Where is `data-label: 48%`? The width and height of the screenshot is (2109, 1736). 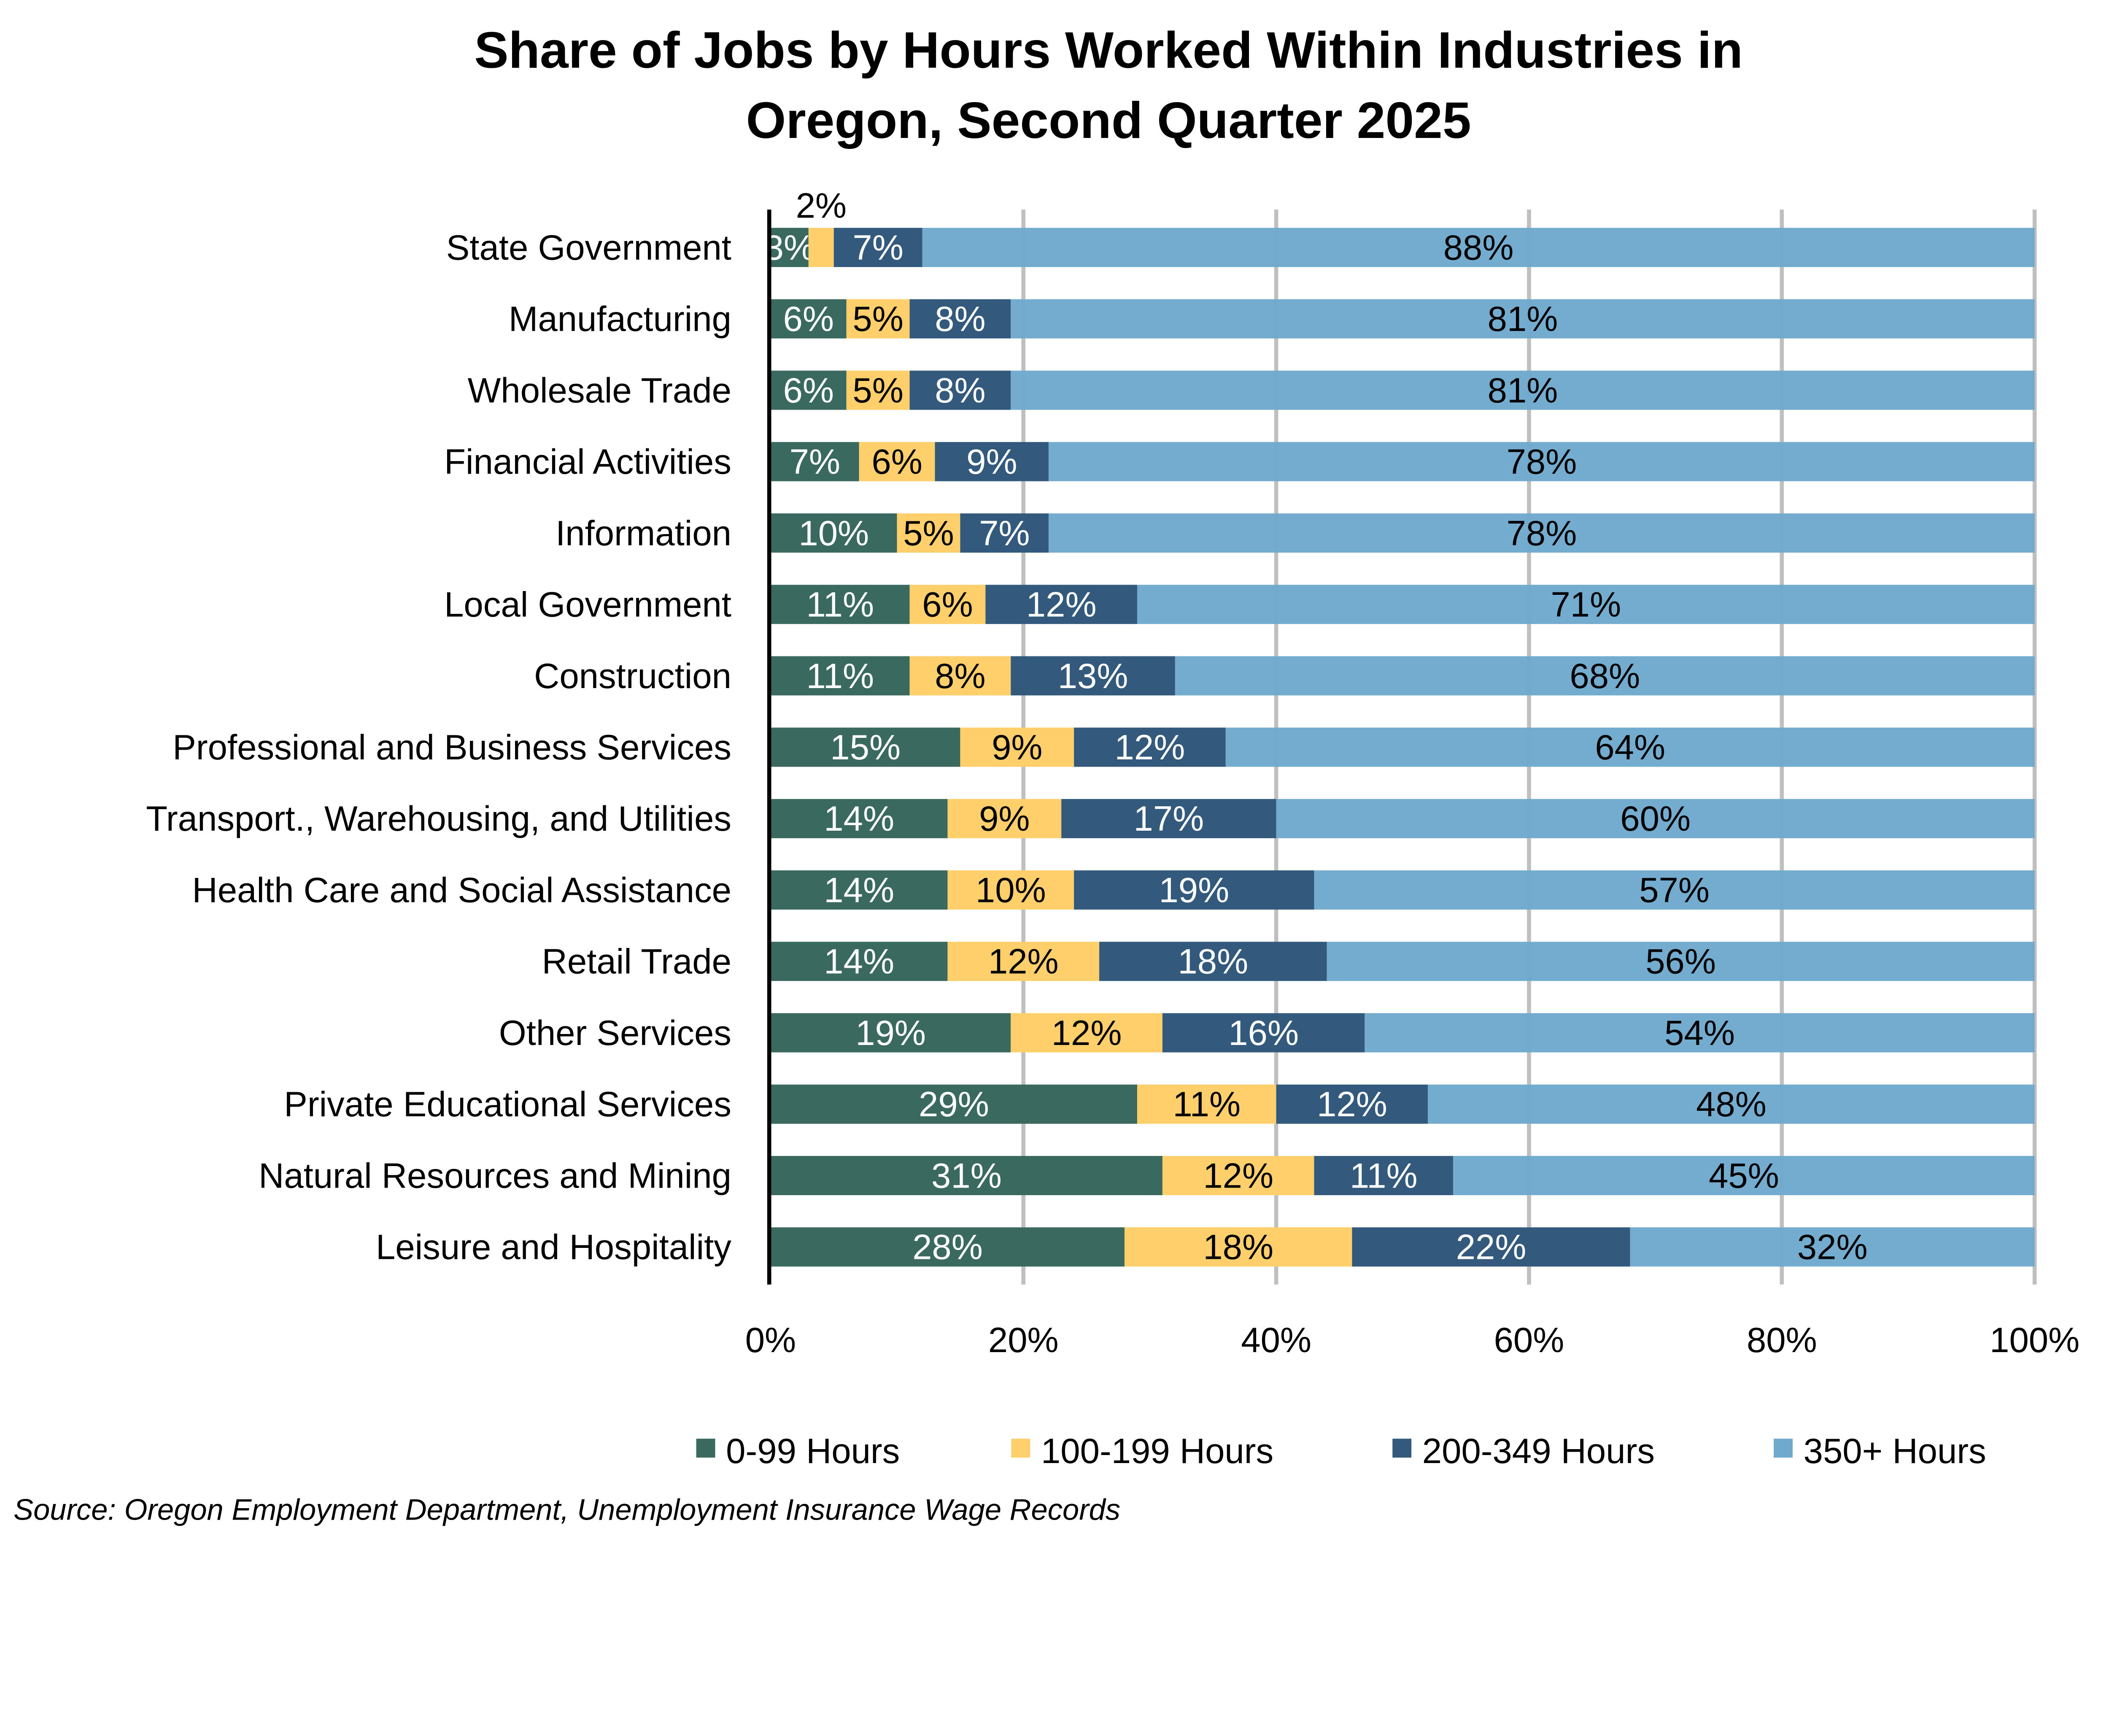 data-label: 48% is located at coordinates (1731, 1104).